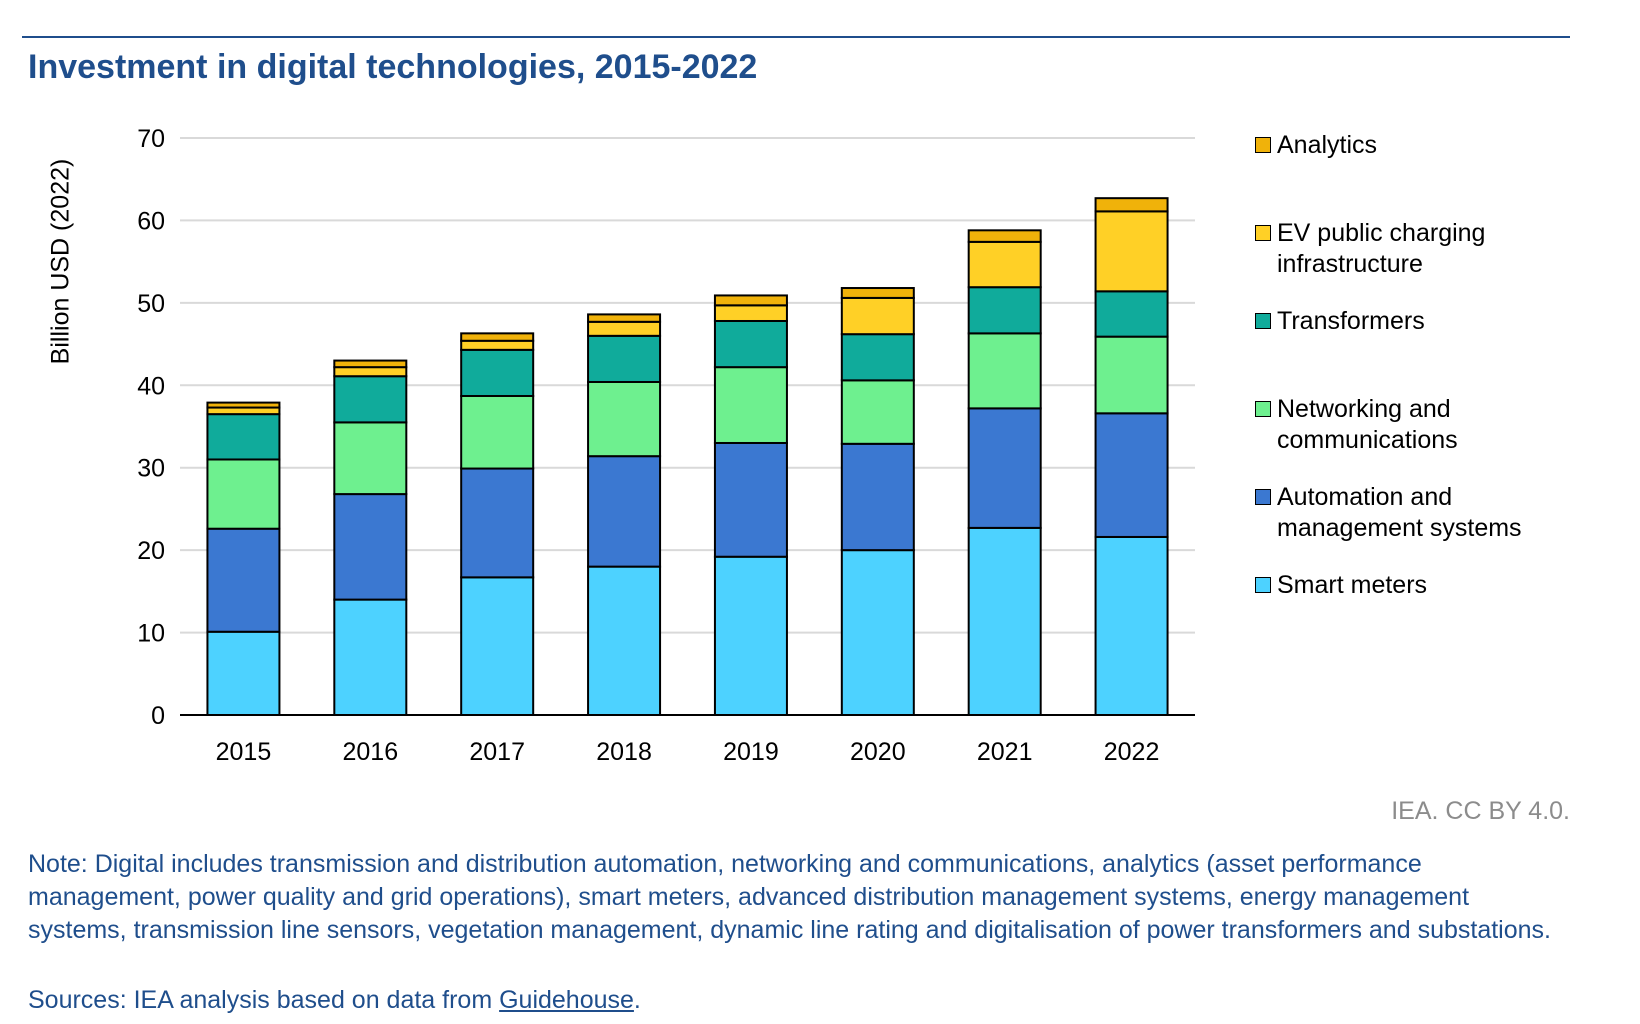 The width and height of the screenshot is (1640, 1024). I want to click on legend-item-transformers: Transformers, so click(1416, 321).